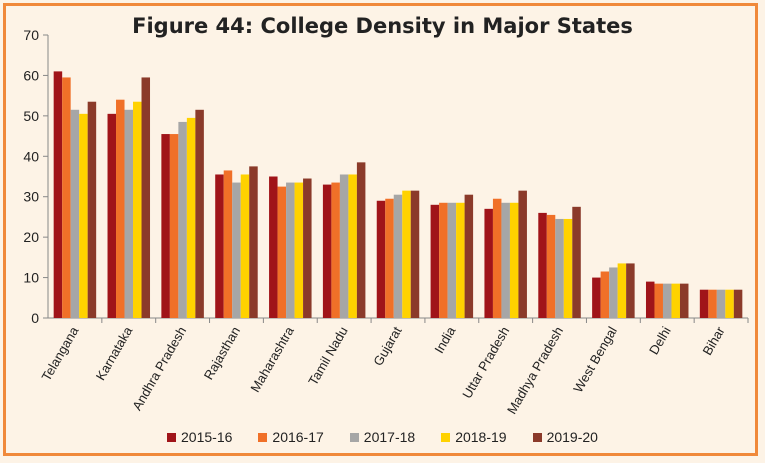  Describe the element at coordinates (535, 370) in the screenshot. I see `x-tick-label: Madhya Pradesh` at that location.